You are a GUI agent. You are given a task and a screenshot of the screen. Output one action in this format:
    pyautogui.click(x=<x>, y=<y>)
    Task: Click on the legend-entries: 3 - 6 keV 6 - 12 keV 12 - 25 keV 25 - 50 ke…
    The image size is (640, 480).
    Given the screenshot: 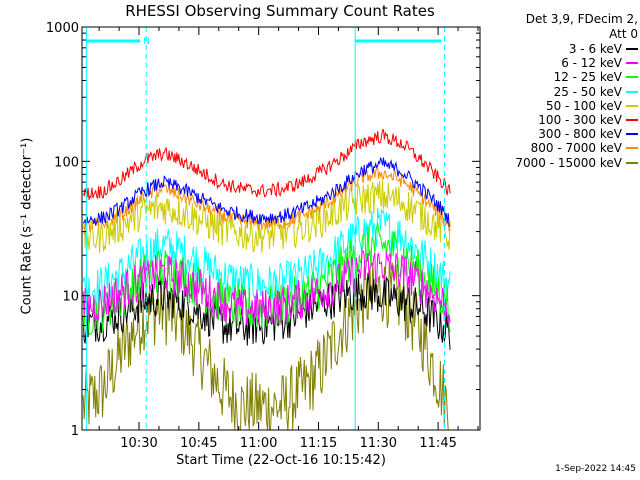 What is the action you would take?
    pyautogui.click(x=558, y=106)
    